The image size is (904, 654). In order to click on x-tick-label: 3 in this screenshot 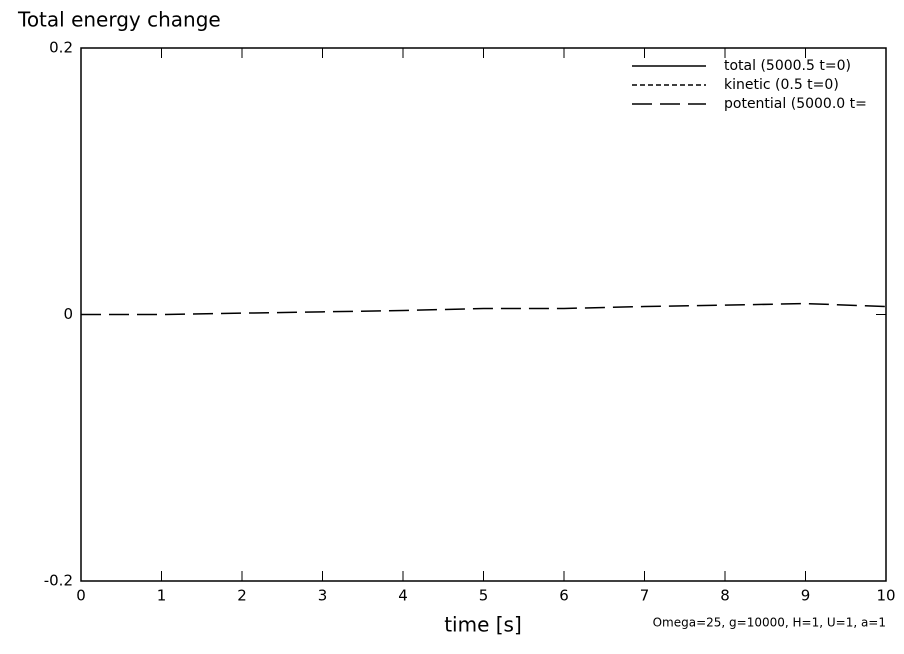, I will do `click(323, 596)`.